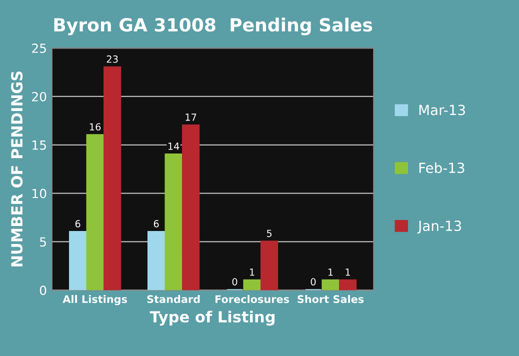 This screenshot has height=356, width=519. Describe the element at coordinates (253, 299) in the screenshot. I see `x-tick-label: Foreclosures` at that location.